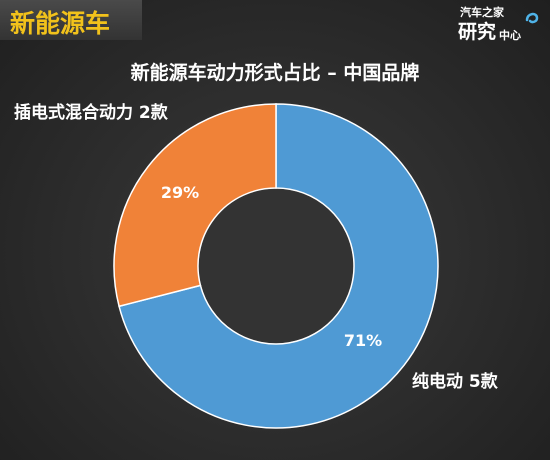 Image resolution: width=550 pixels, height=460 pixels. Describe the element at coordinates (60, 23) in the screenshot. I see `header-tag-label: 新能源车` at that location.